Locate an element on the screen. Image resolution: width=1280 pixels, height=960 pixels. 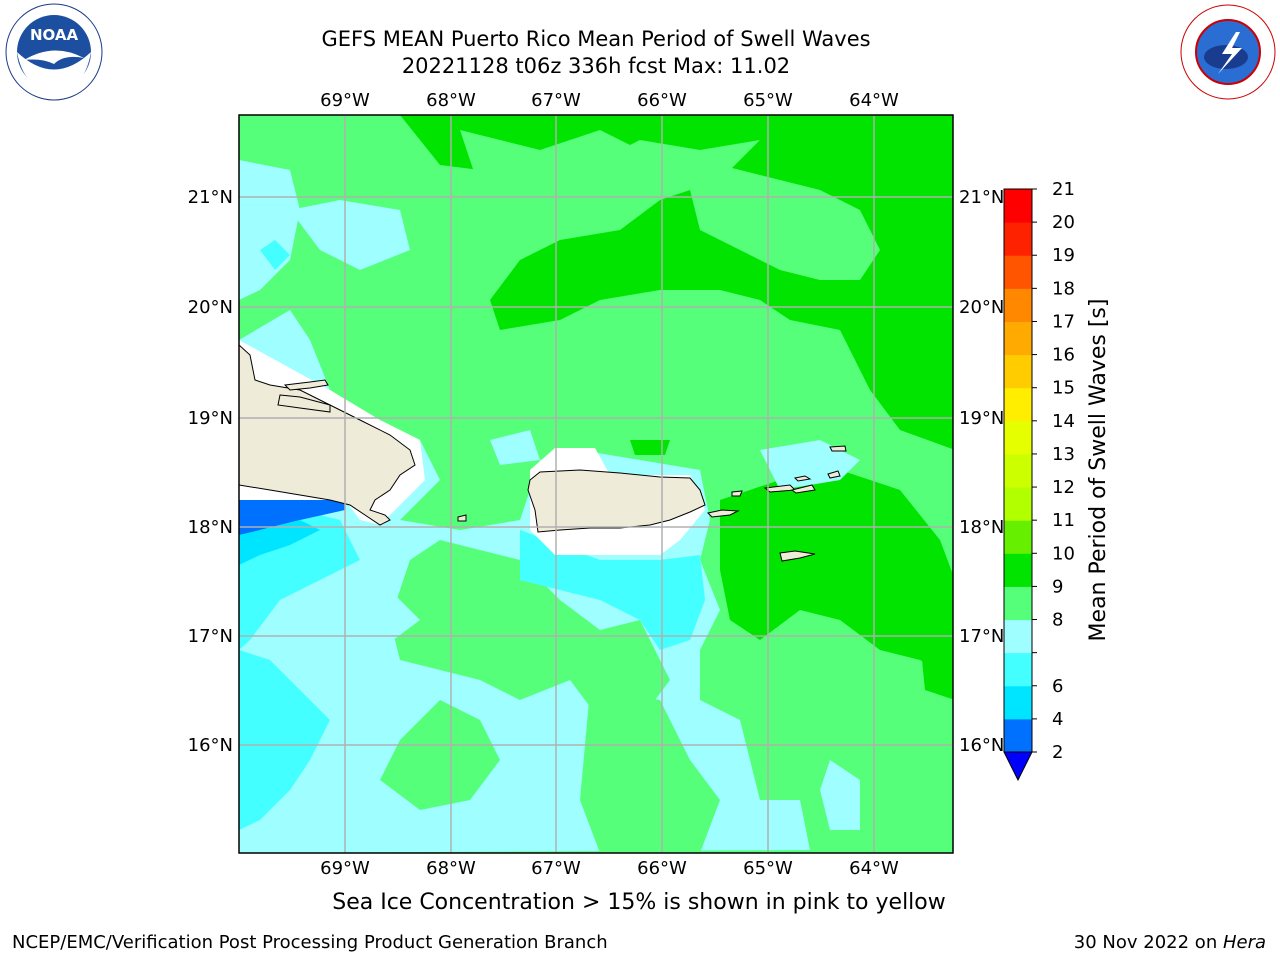
lat-label-right: 20°N is located at coordinates (981, 307).